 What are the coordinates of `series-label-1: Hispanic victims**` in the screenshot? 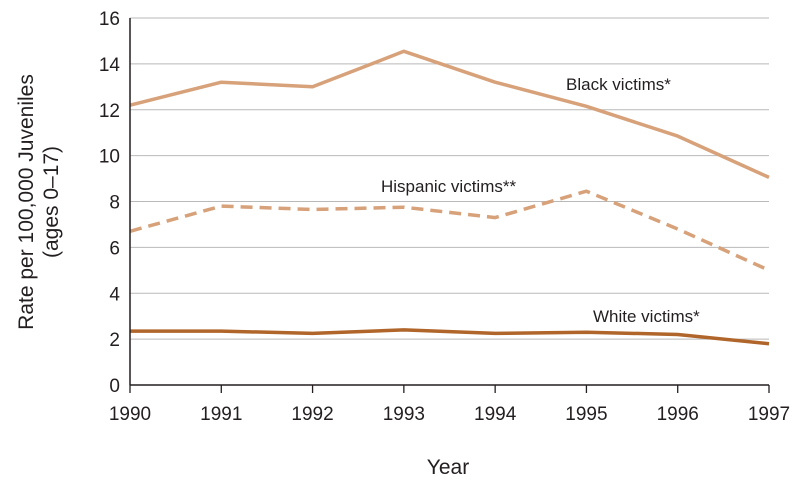 It's located at (448, 186).